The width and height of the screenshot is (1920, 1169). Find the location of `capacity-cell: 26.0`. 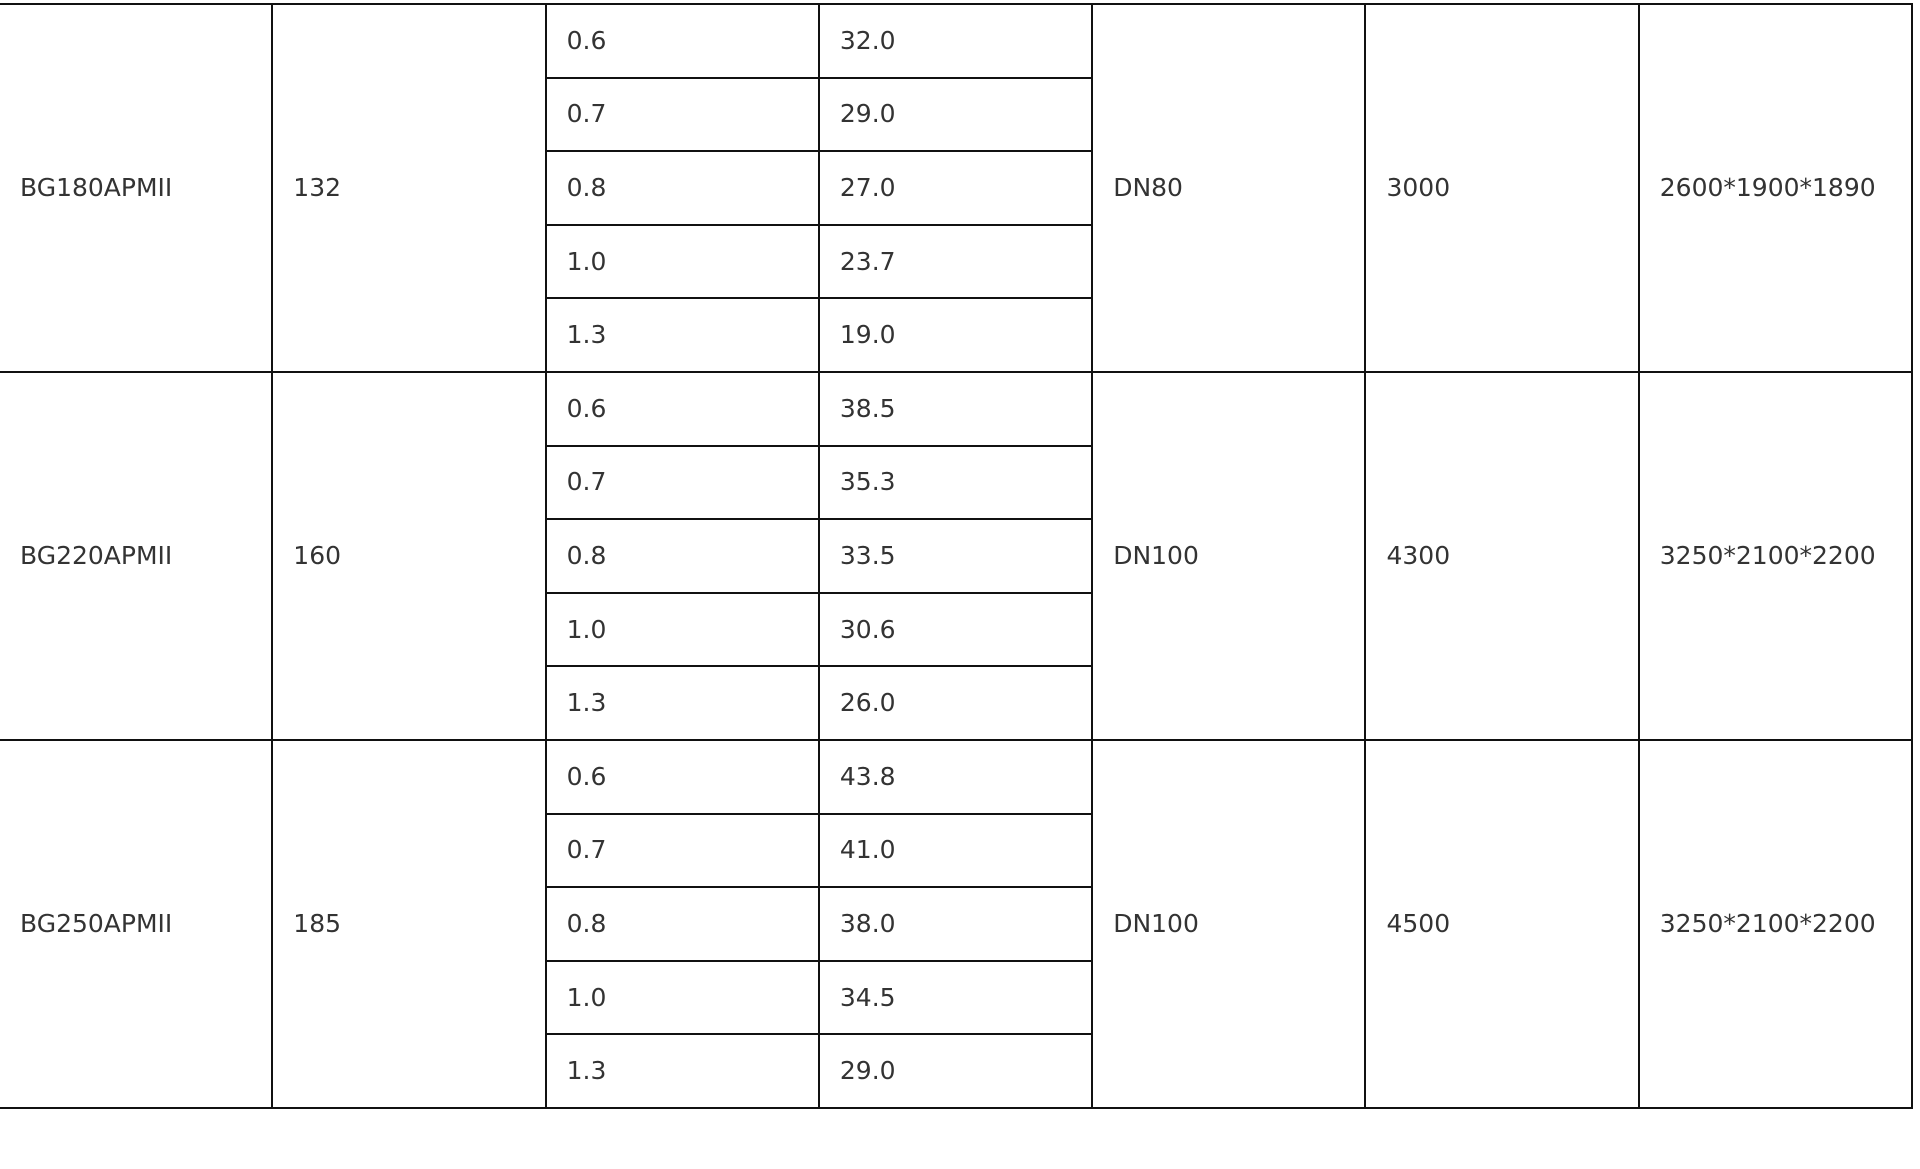

capacity-cell: 26.0 is located at coordinates (955, 703).